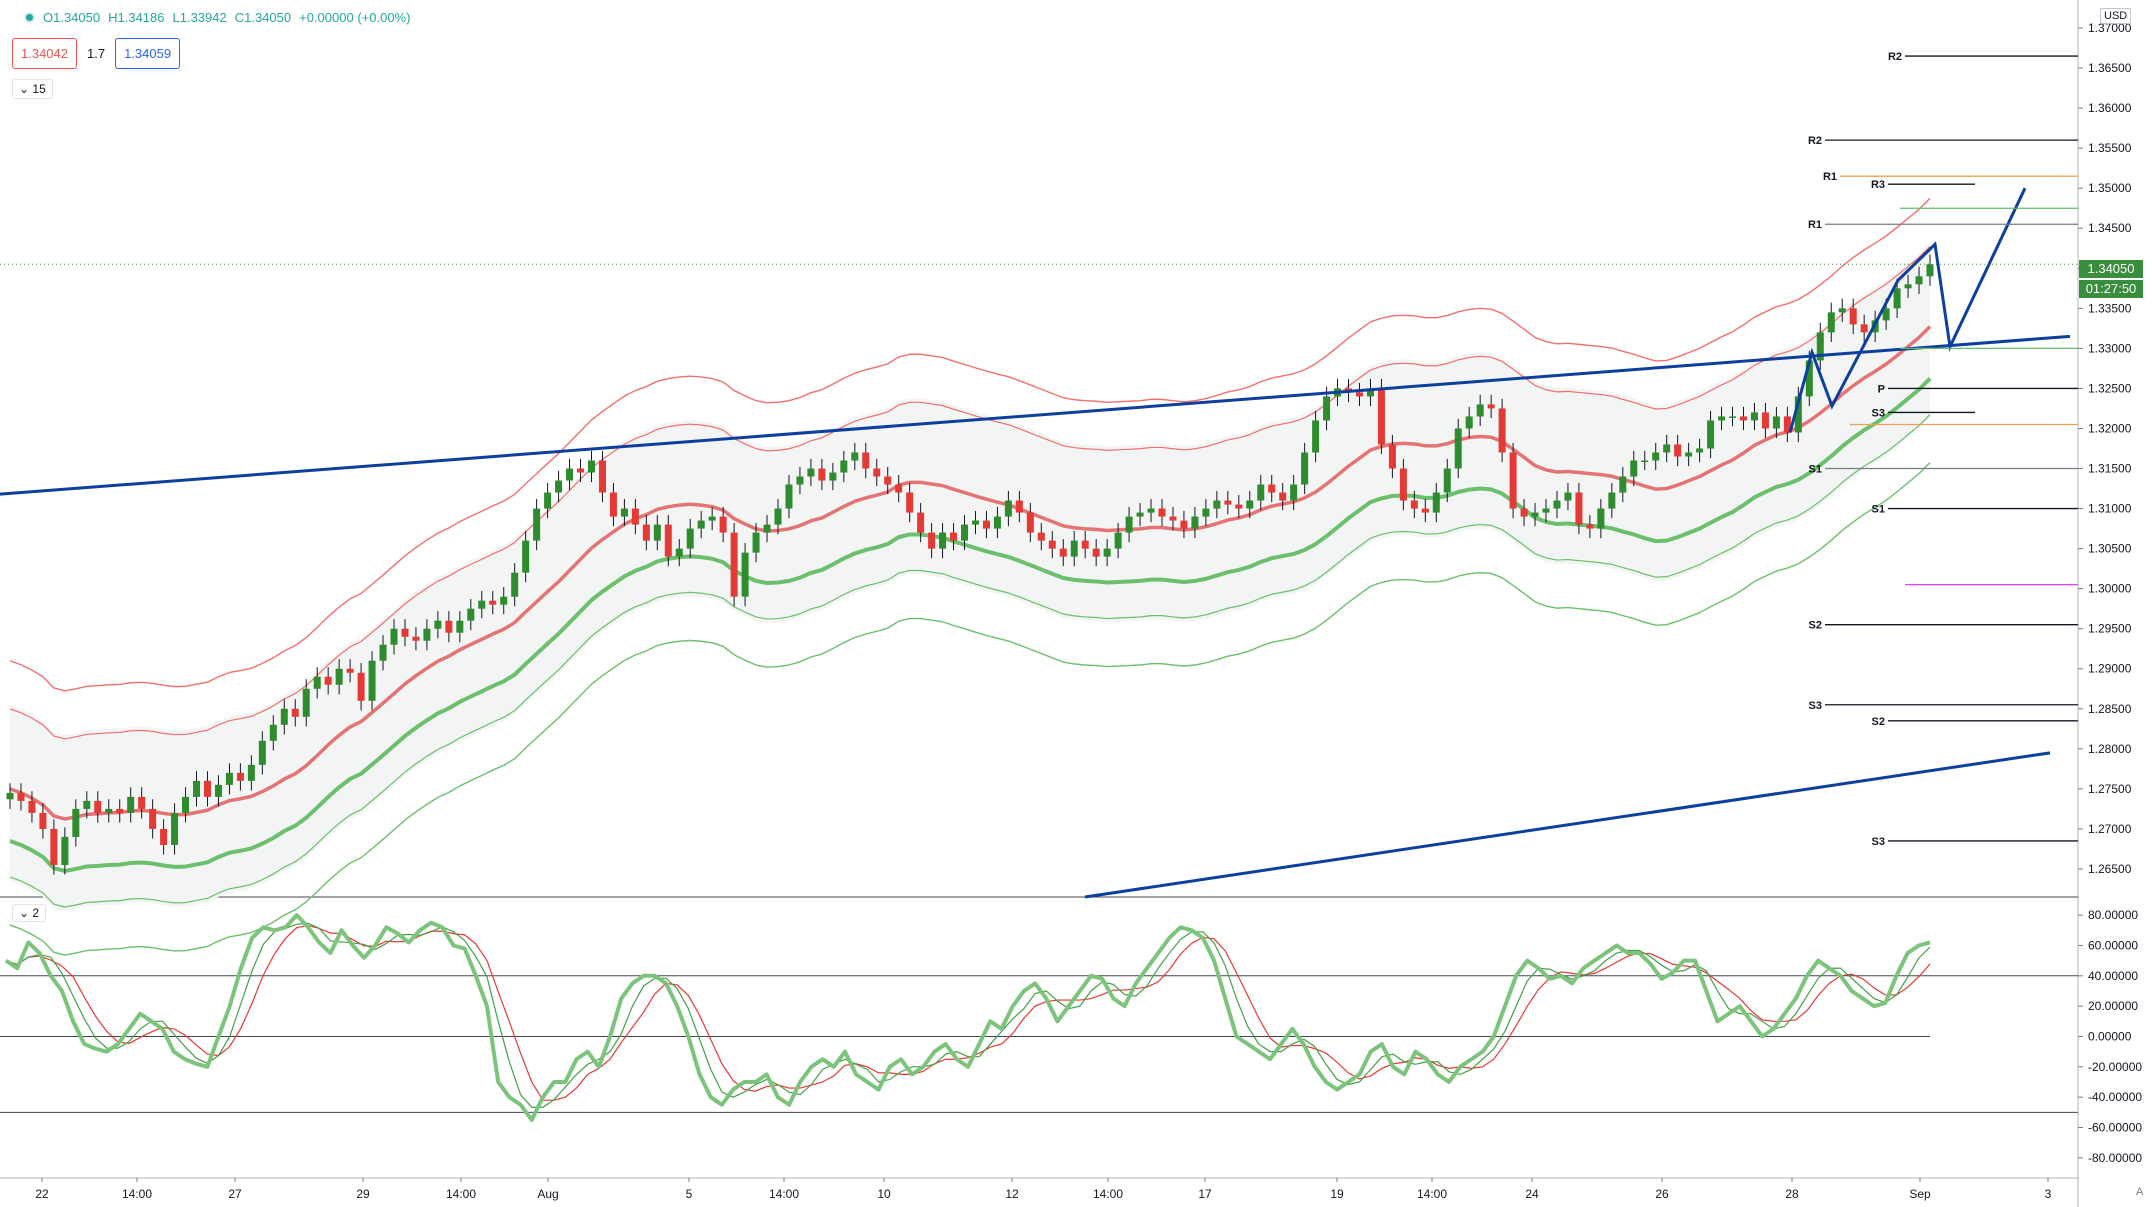 The height and width of the screenshot is (1207, 2152). I want to click on interval-toggle: ⌄ 15, so click(32, 89).